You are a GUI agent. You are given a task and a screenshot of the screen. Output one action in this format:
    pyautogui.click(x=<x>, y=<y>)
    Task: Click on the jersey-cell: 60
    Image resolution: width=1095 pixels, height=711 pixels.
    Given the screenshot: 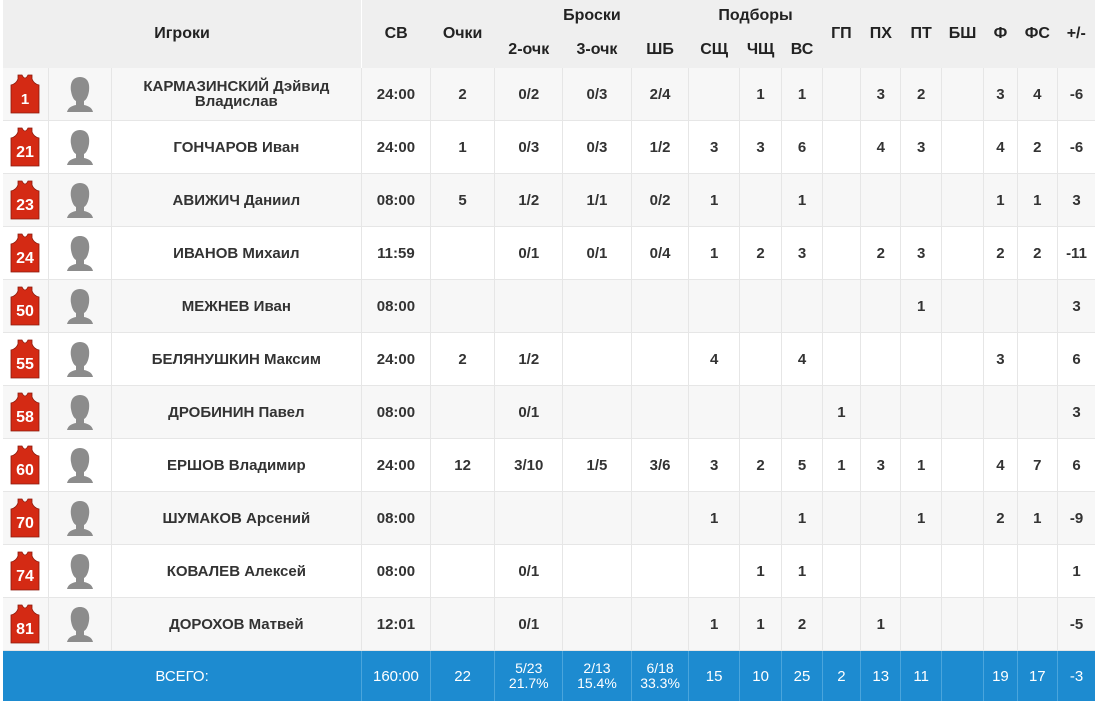 What is the action you would take?
    pyautogui.click(x=26, y=465)
    